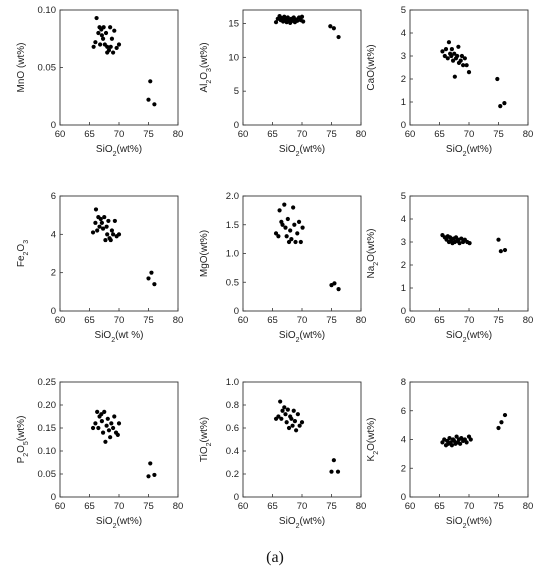 This screenshot has height=573, width=550. I want to click on y-tick-label: 10, so click(233, 57).